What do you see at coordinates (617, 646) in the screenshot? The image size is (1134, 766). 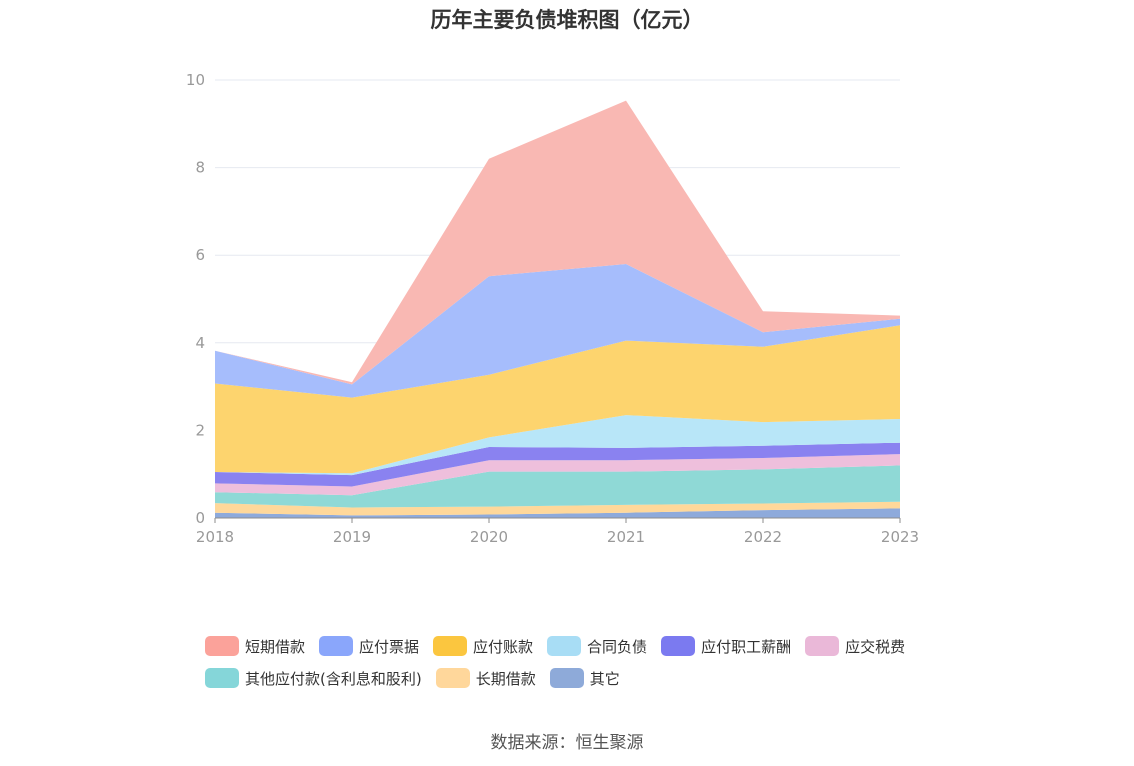 I see `legend-label: 合同负债` at bounding box center [617, 646].